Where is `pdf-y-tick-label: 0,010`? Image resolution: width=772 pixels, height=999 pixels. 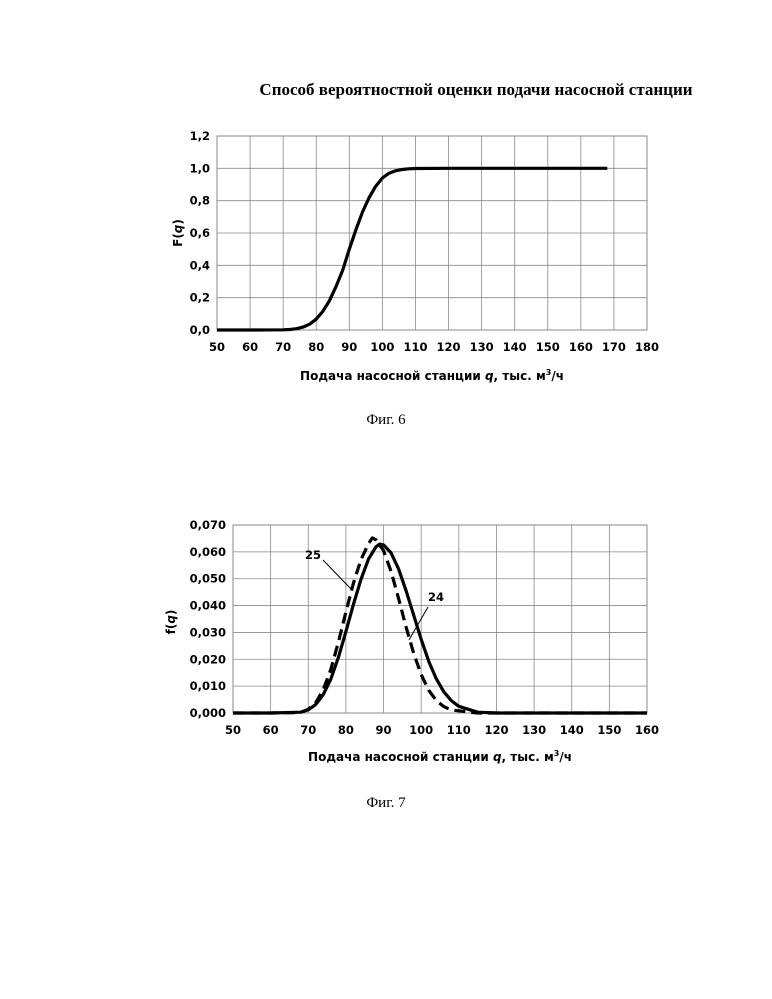 pdf-y-tick-label: 0,010 is located at coordinates (208, 686).